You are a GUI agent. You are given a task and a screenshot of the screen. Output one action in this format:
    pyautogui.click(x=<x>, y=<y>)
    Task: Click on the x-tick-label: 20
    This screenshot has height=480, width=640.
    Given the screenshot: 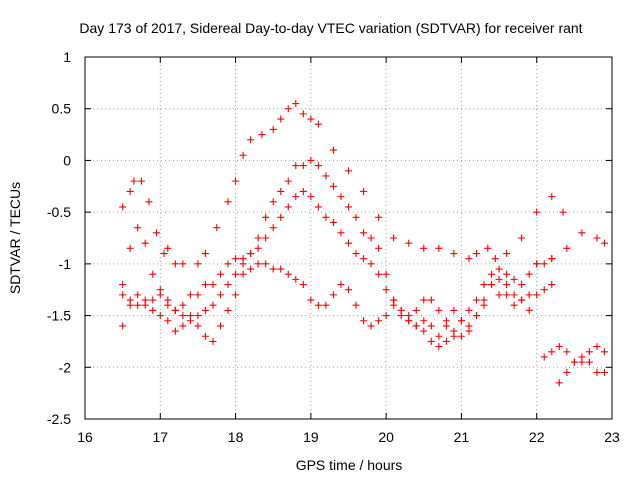 What is the action you would take?
    pyautogui.click(x=386, y=437)
    